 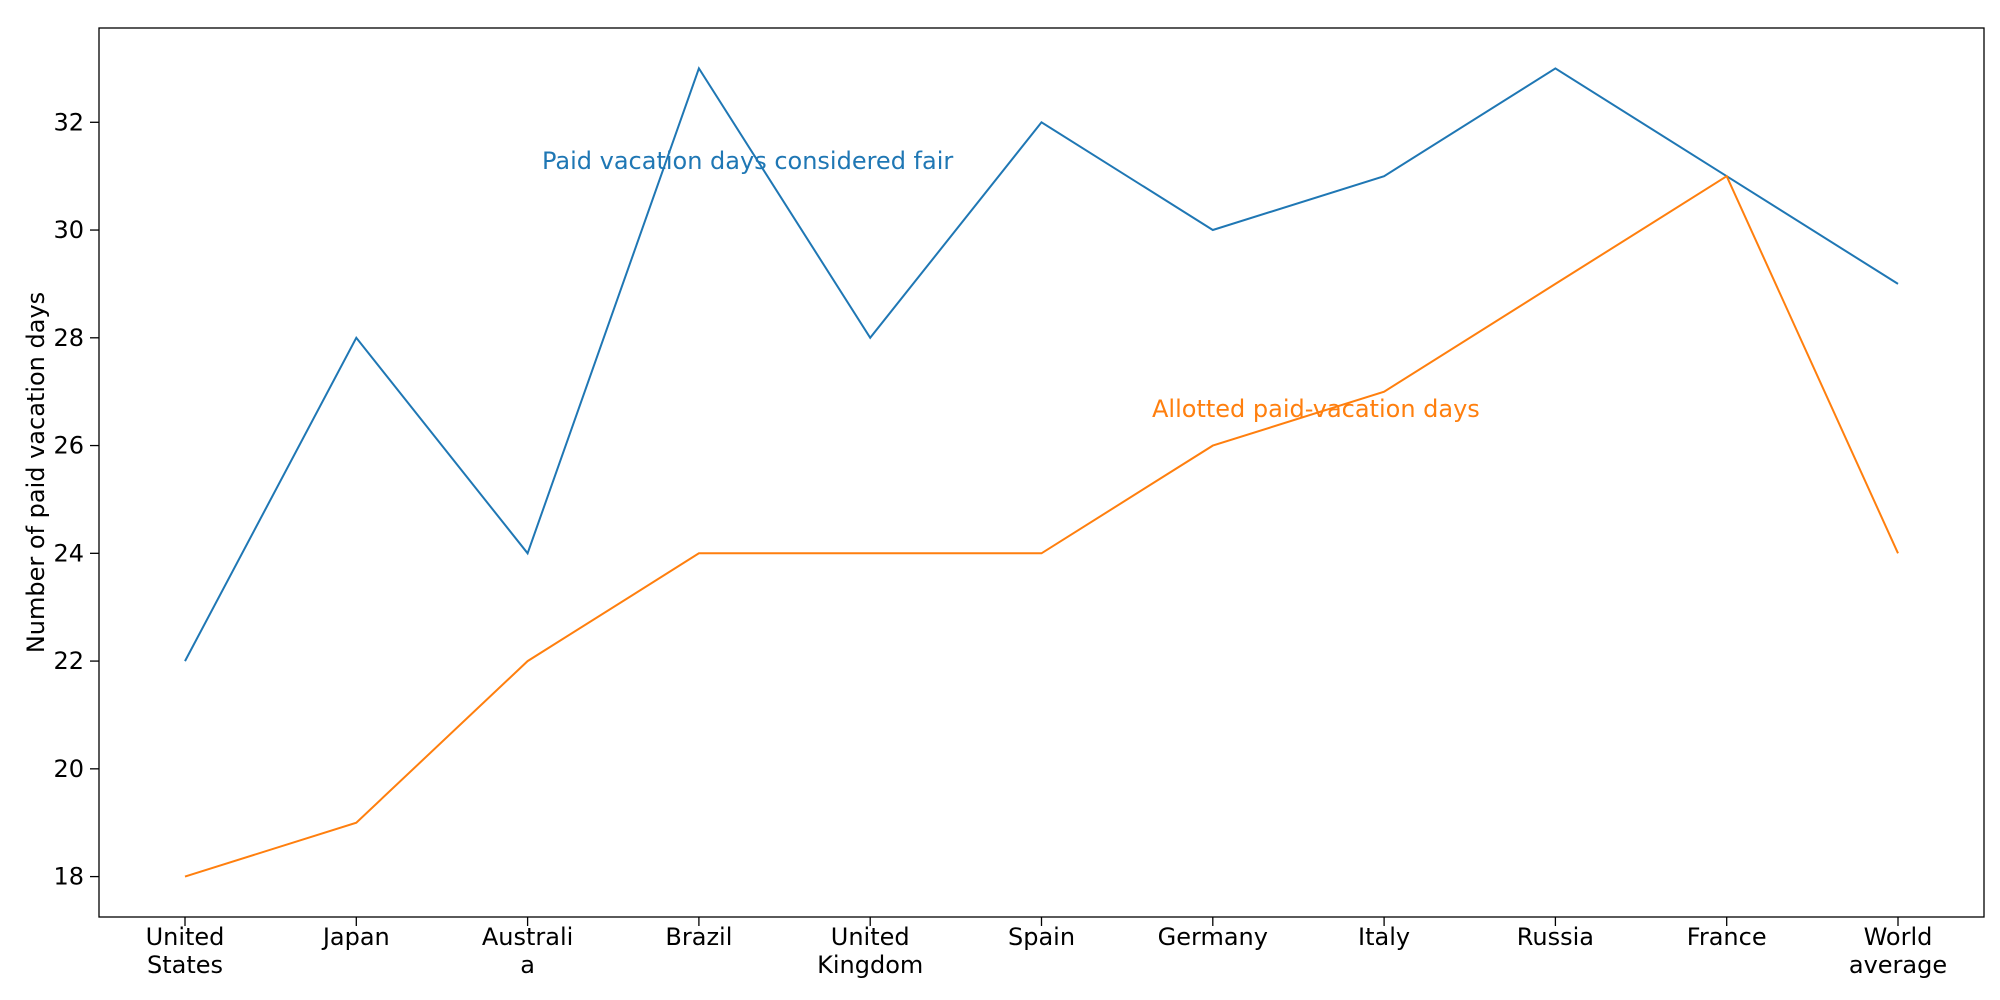 I want to click on x-tick-label: United Kingdom, so click(x=870, y=951).